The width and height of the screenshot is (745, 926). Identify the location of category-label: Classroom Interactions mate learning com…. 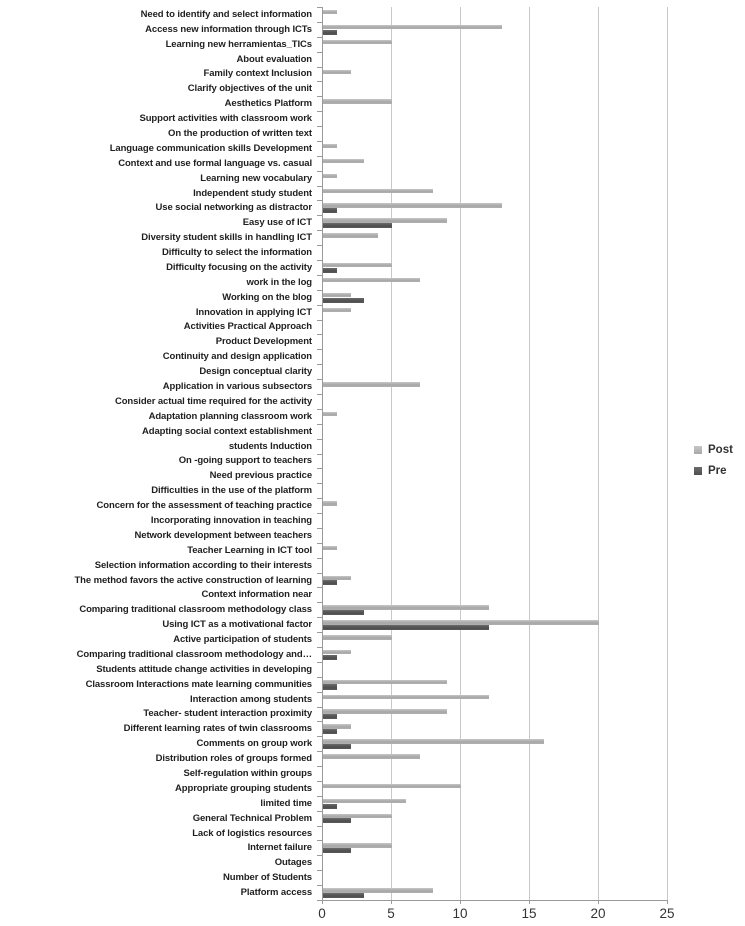
(199, 684).